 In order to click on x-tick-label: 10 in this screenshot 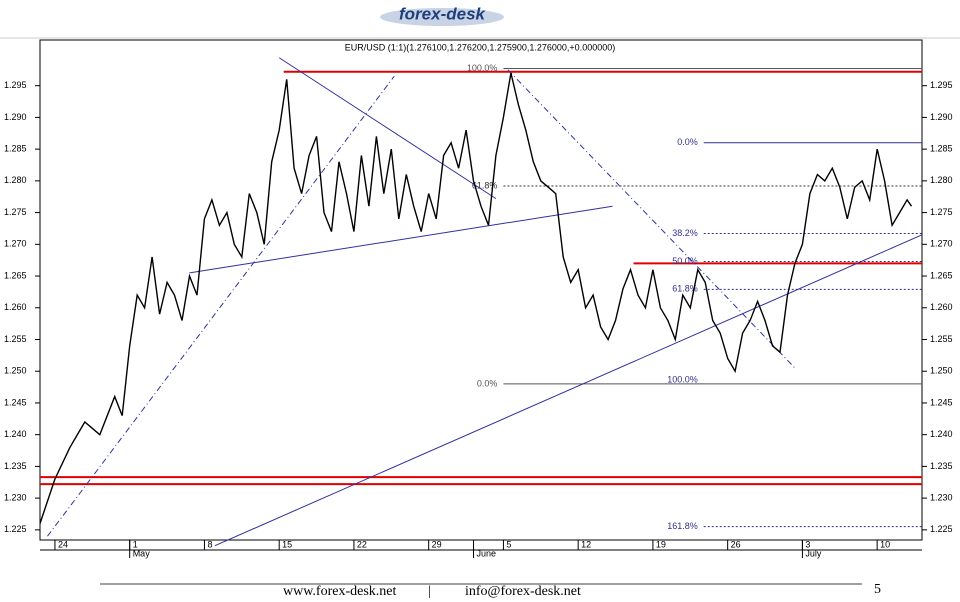, I will do `click(885, 544)`.